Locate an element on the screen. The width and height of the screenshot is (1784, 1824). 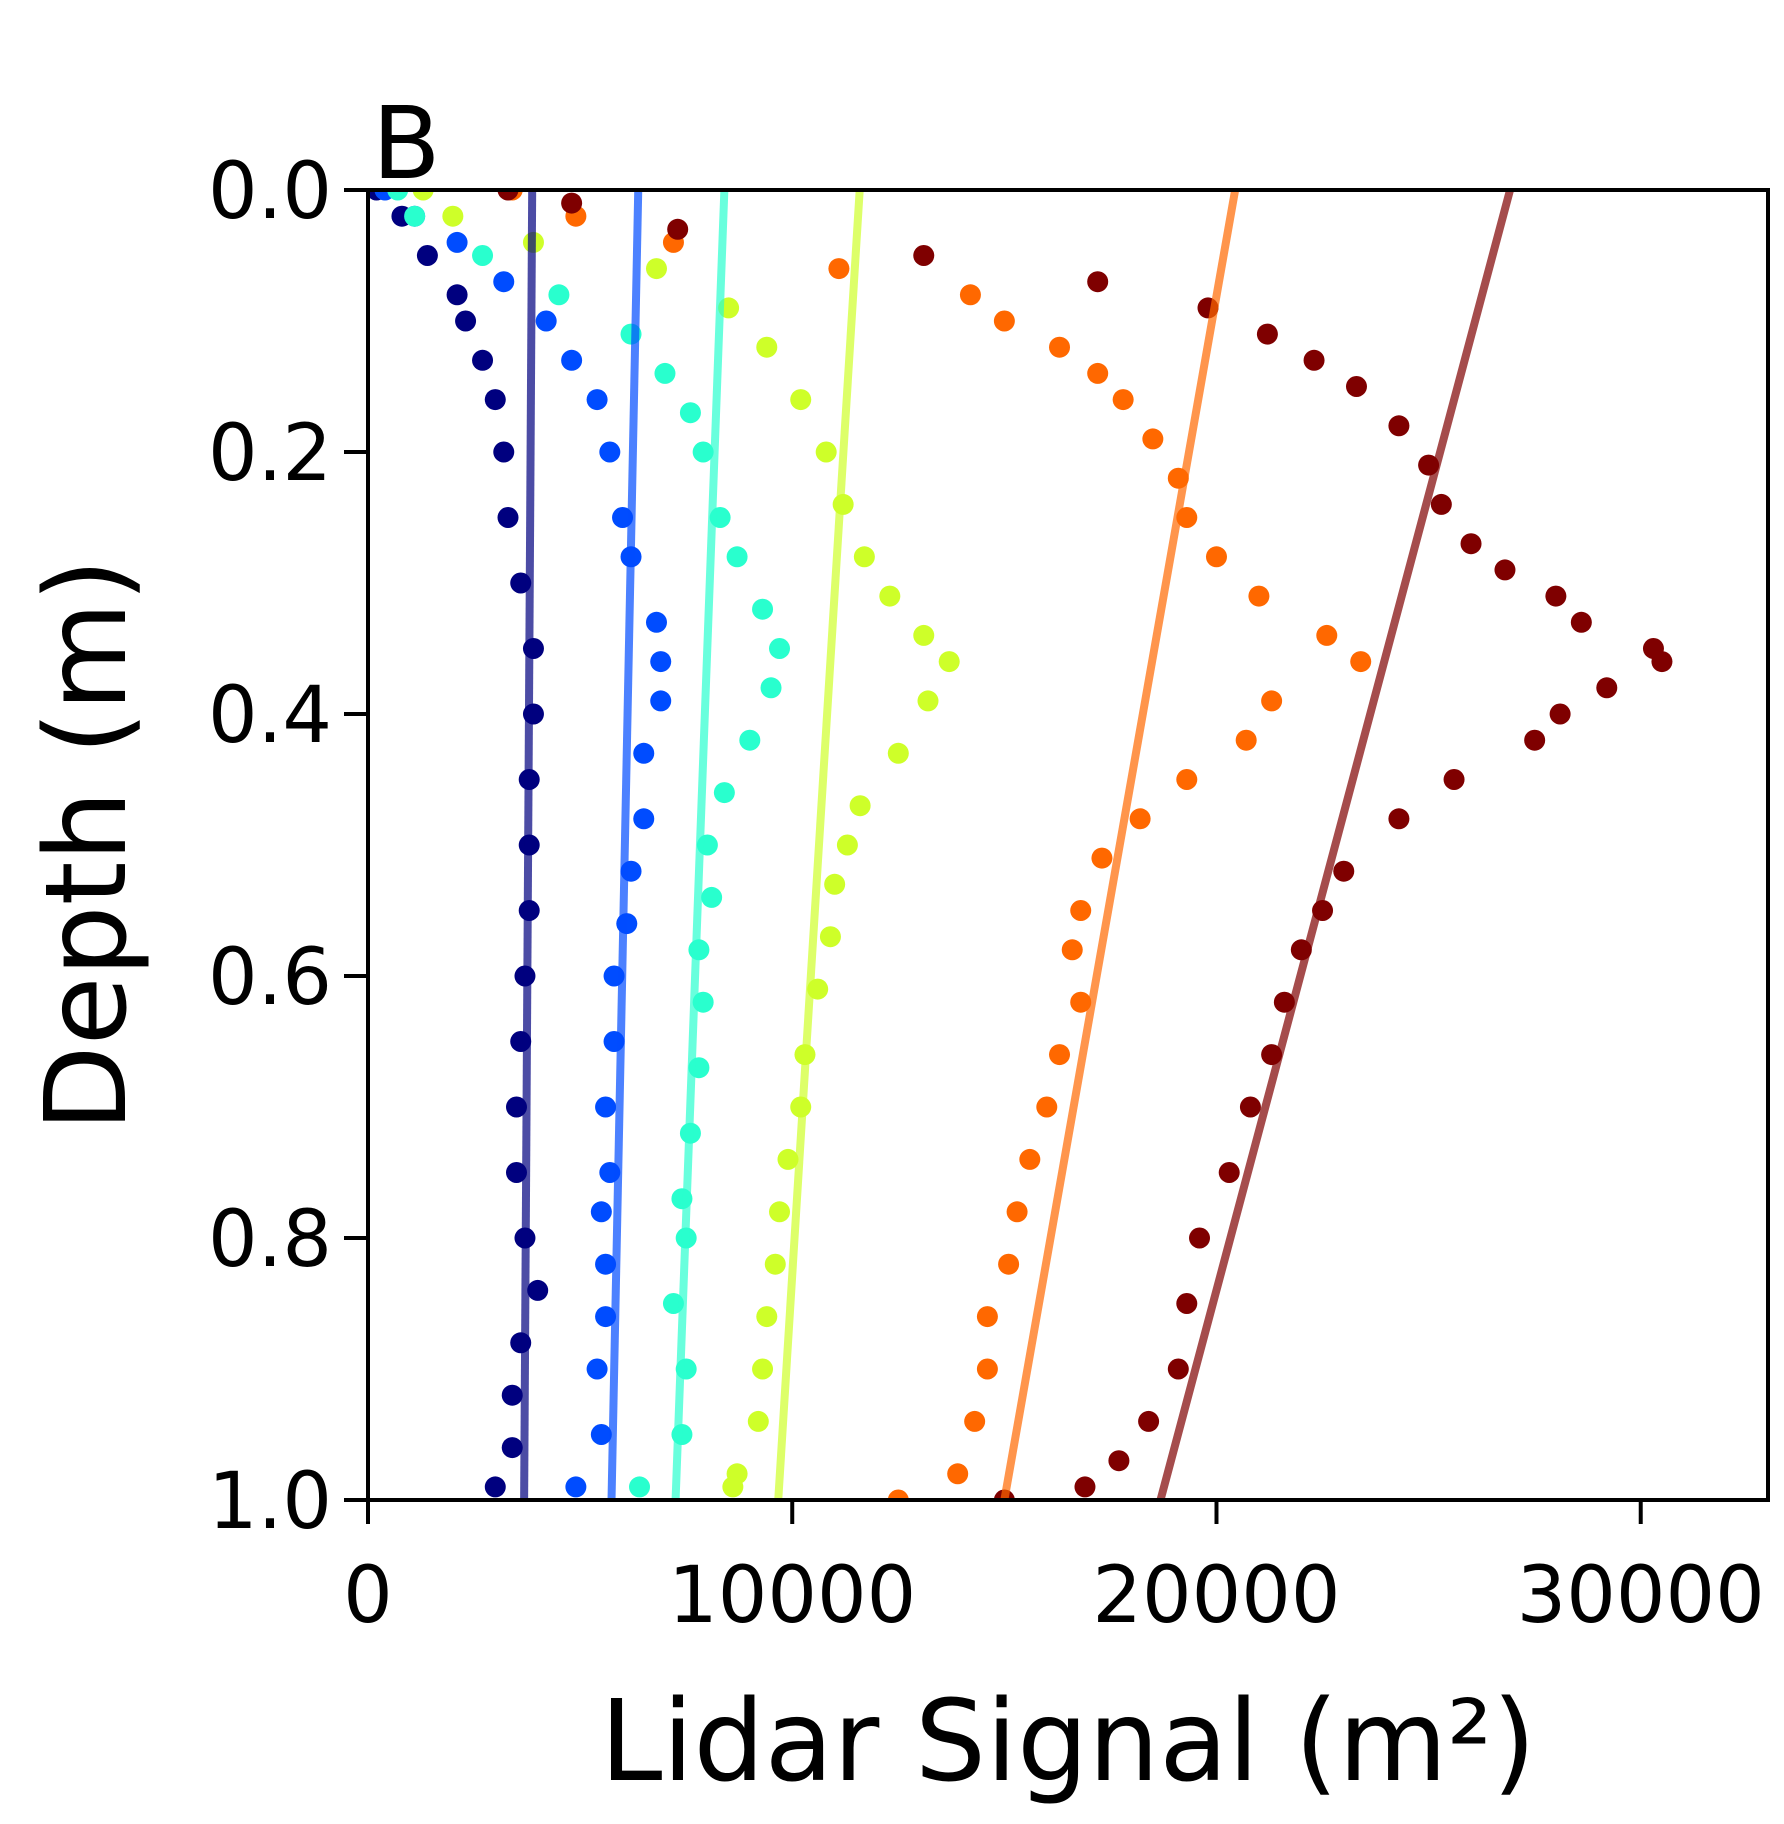
y-axis-label: Depth (m) is located at coordinates (87, 844).